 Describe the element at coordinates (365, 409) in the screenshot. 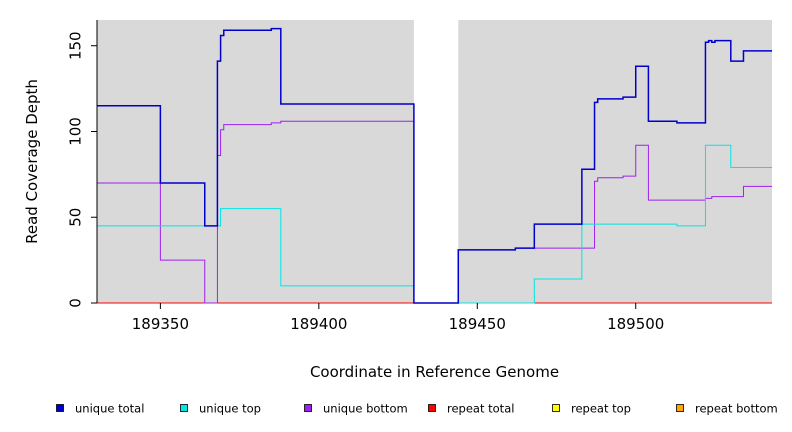

I see `legend-label-unique-bottom: unique bottom` at that location.